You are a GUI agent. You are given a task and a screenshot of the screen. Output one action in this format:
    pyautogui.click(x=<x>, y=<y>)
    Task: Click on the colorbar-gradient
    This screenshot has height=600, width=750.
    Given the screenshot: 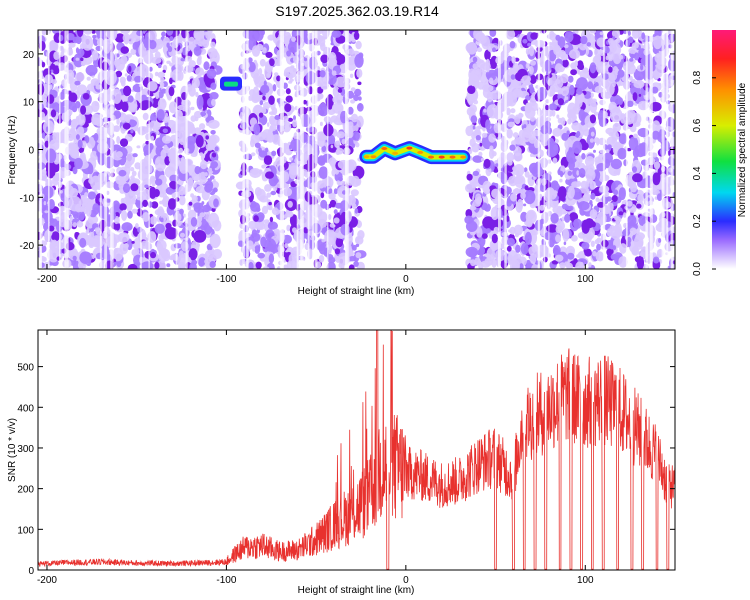 What is the action you would take?
    pyautogui.click(x=724, y=149)
    